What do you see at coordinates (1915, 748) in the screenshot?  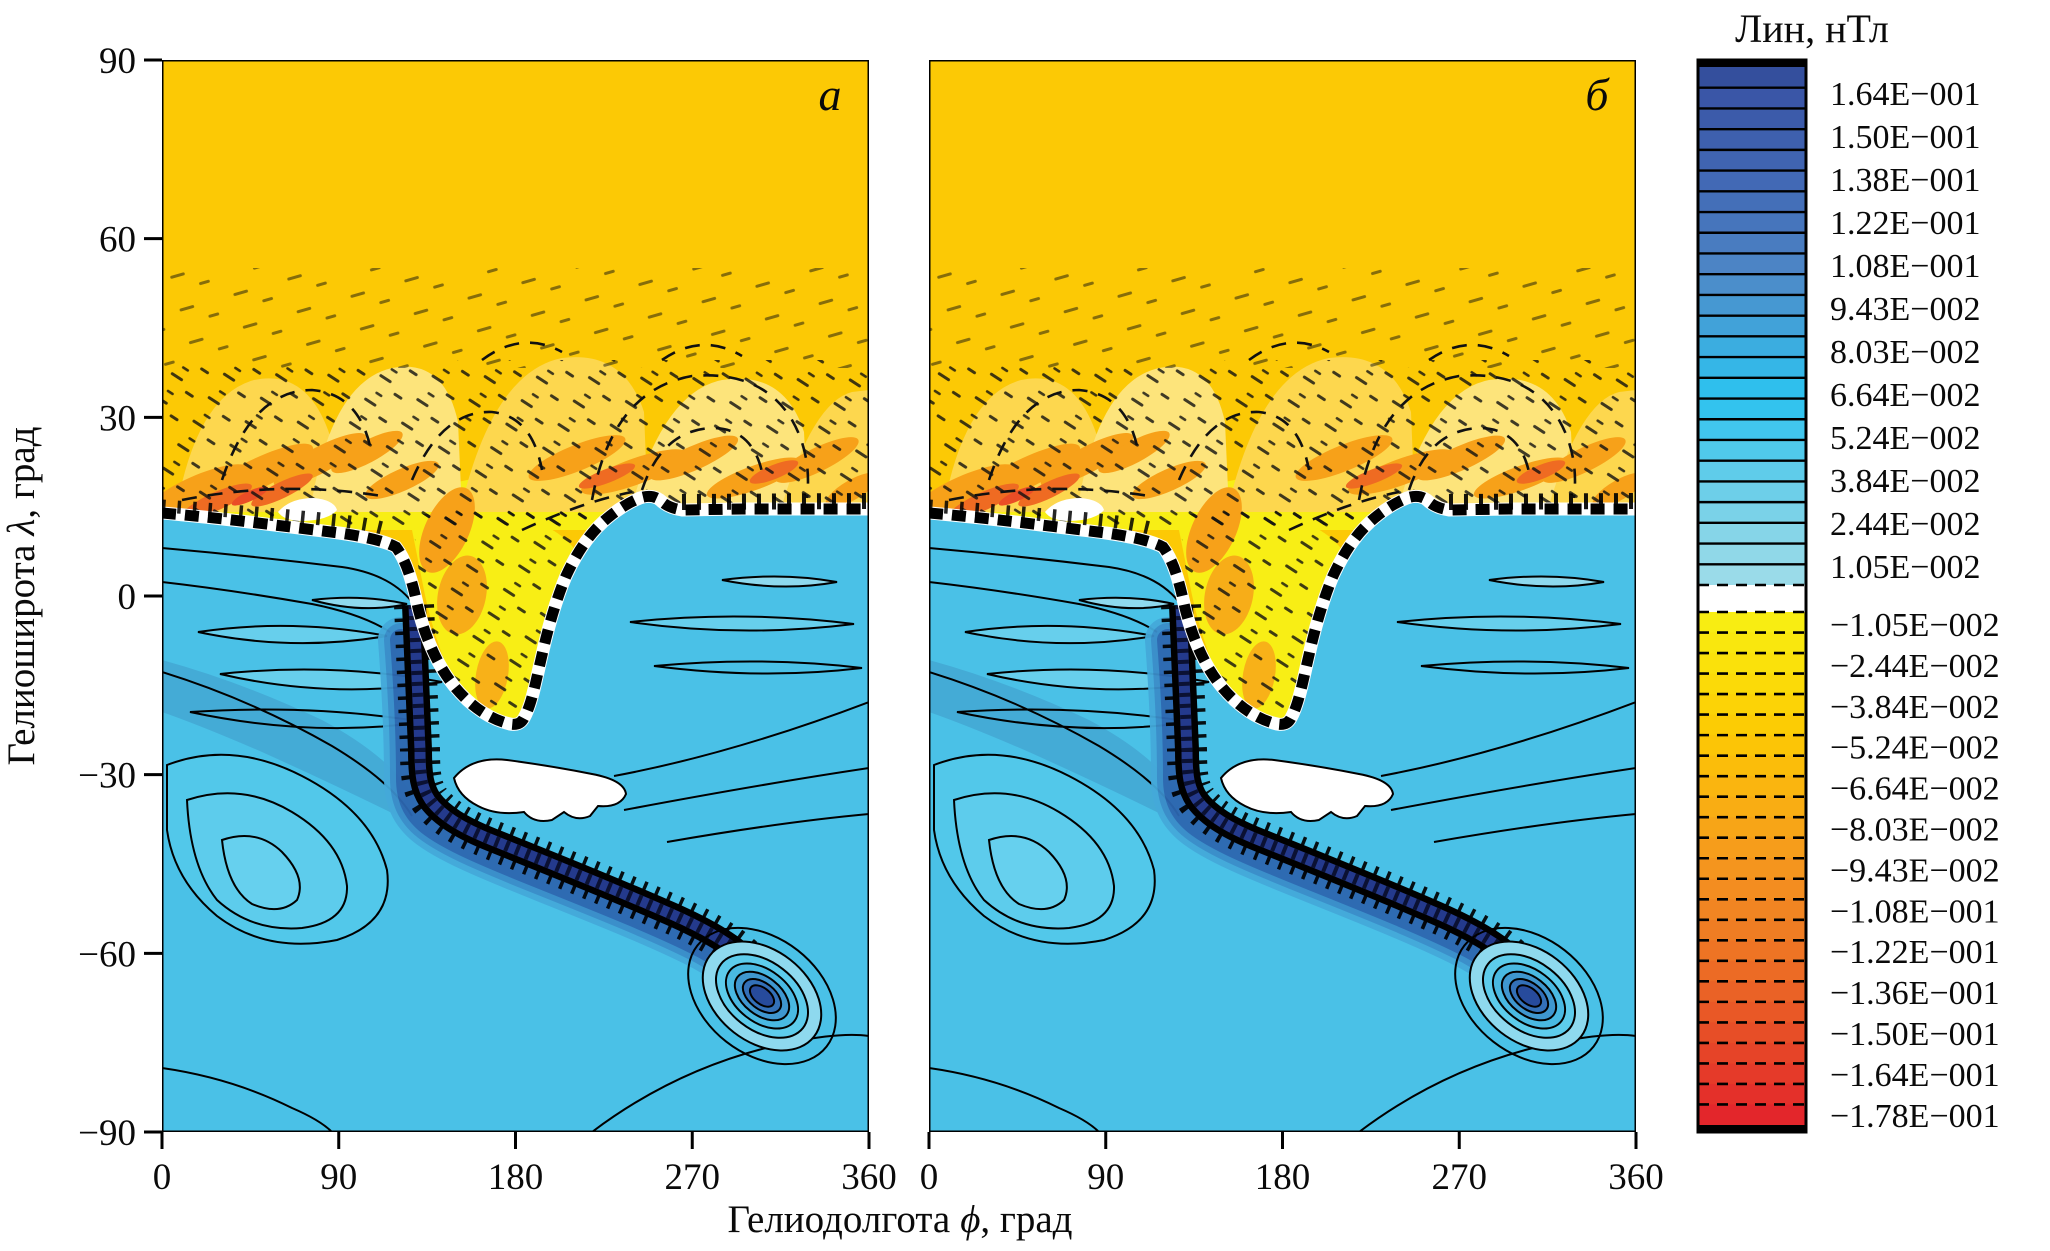 I see `colorbar-label-negative-3: −5.24E−002` at bounding box center [1915, 748].